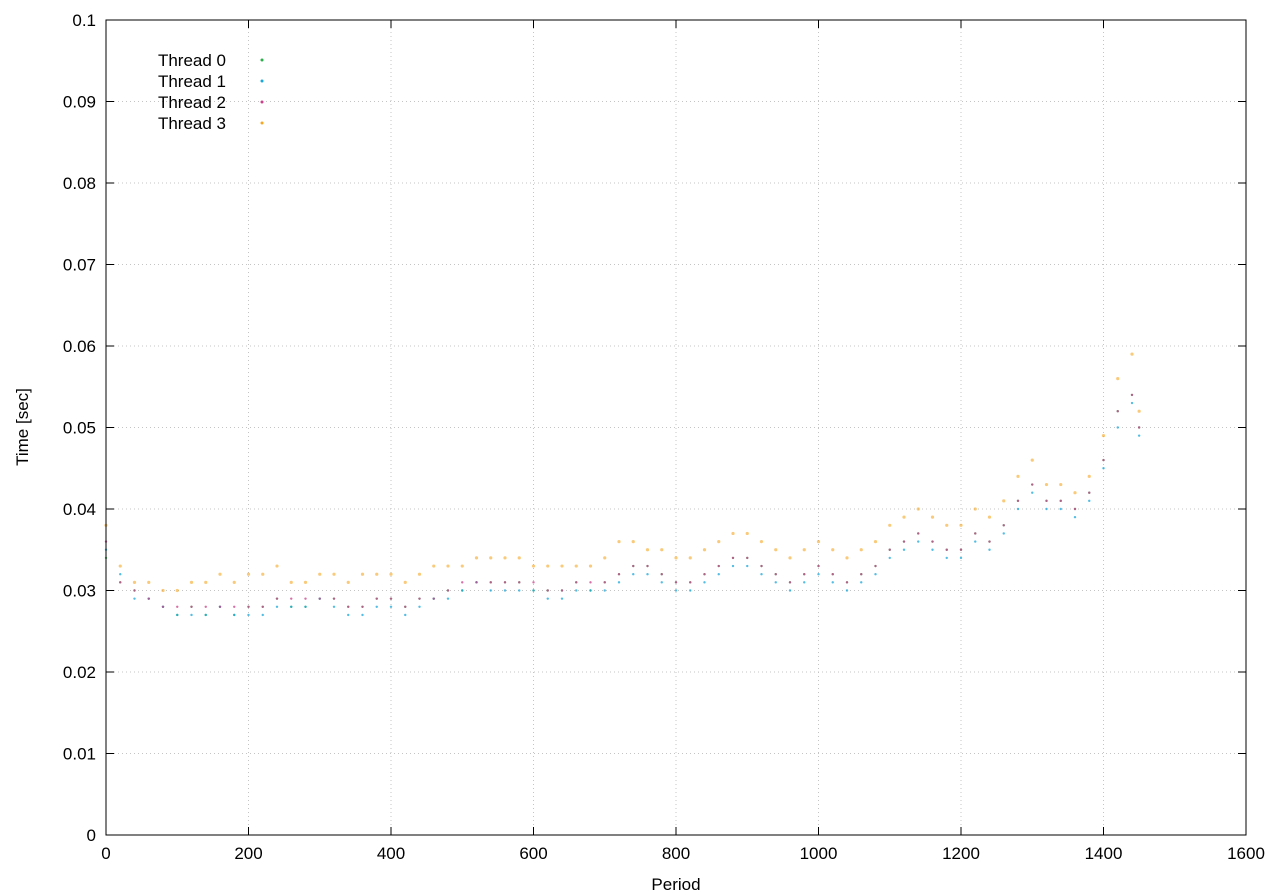 This screenshot has height=896, width=1280. What do you see at coordinates (79, 183) in the screenshot?
I see `y-tick-label: 0.08` at bounding box center [79, 183].